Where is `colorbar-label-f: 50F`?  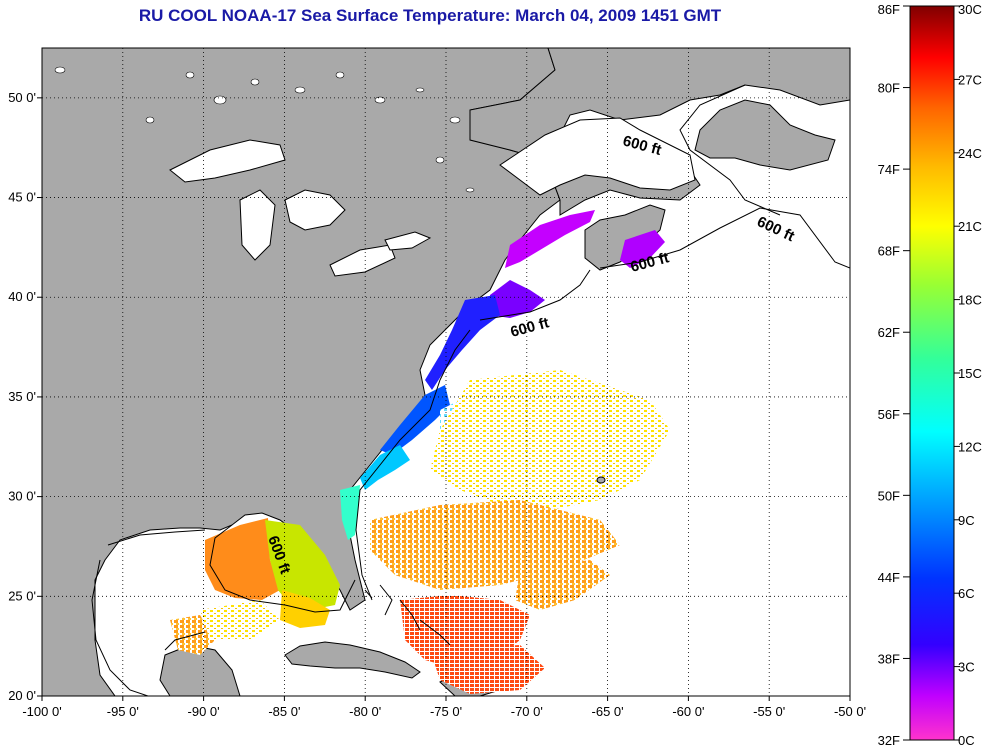 colorbar-label-f: 50F is located at coordinates (889, 495).